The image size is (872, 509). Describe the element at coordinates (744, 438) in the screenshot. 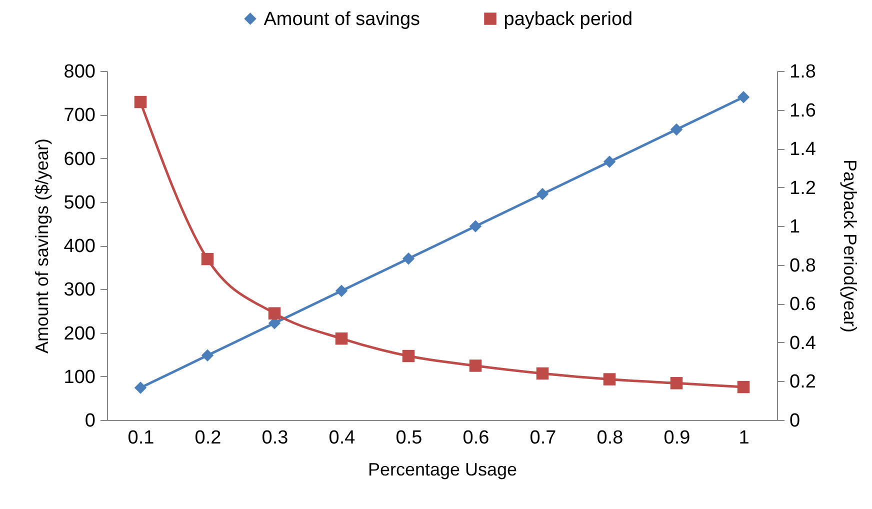

I see `x-tick-label: 1` at that location.